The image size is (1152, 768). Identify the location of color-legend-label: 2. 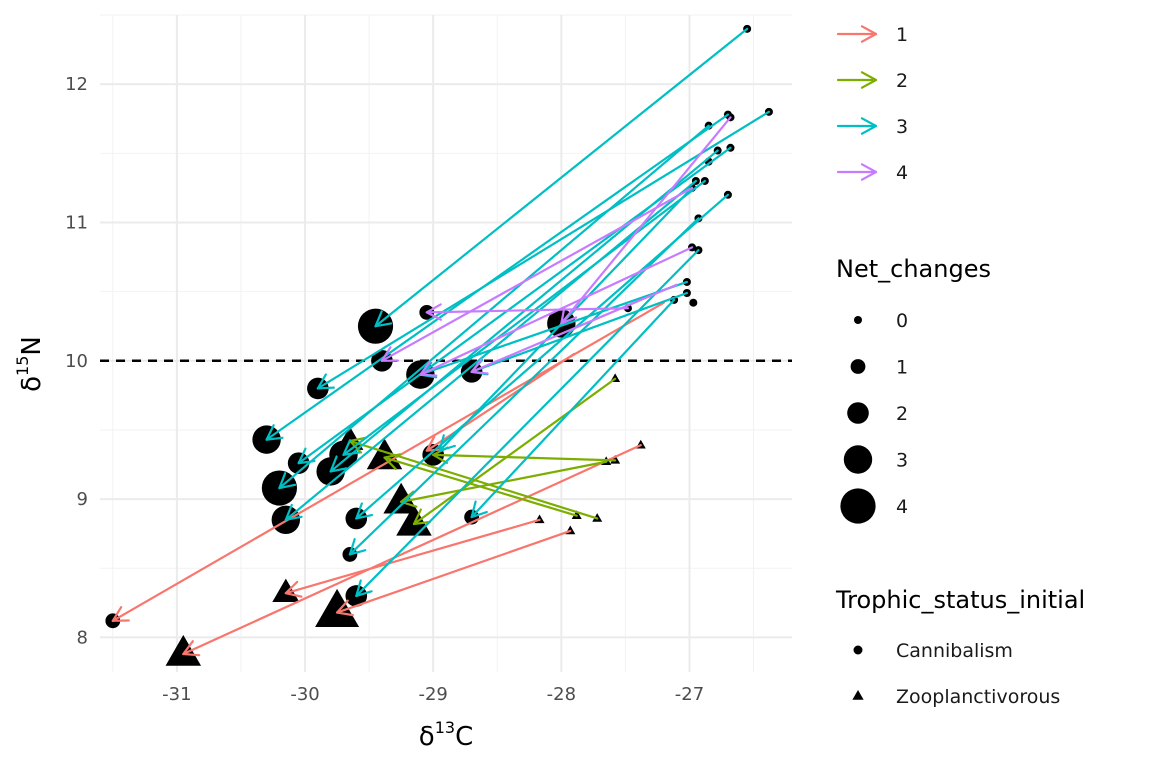
(902, 81).